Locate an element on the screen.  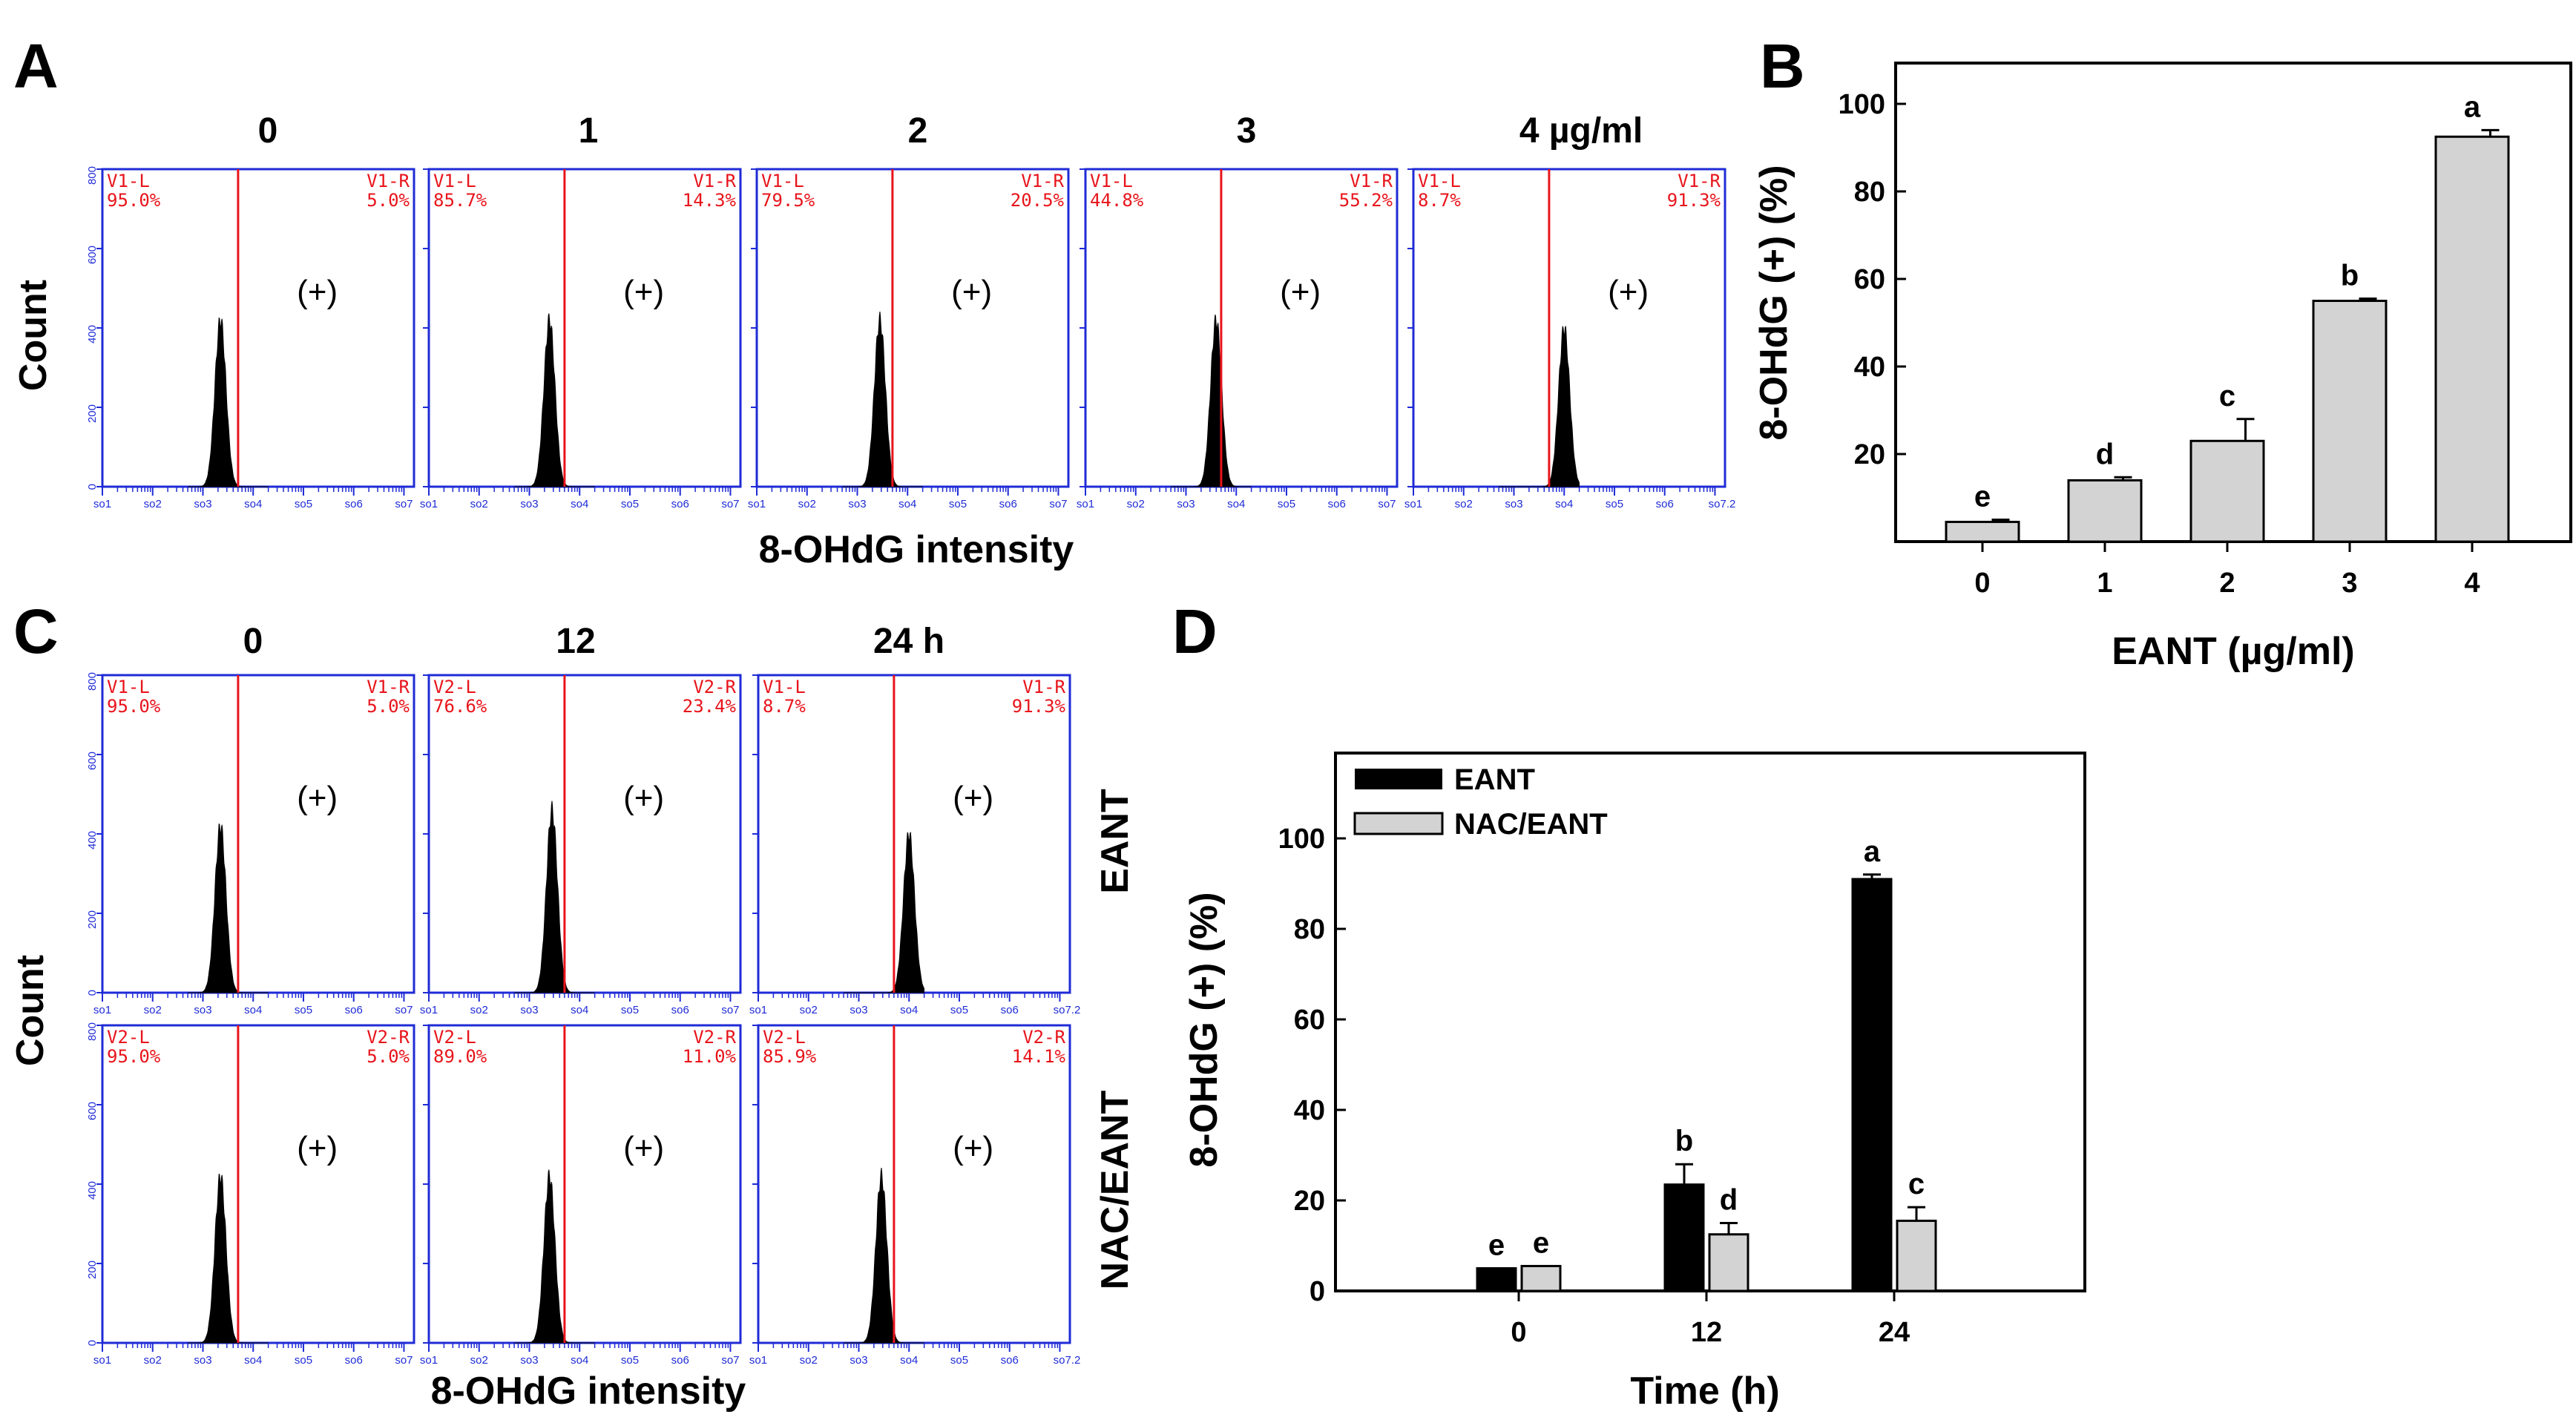
gate-right-name: V2-R is located at coordinates (714, 1037).